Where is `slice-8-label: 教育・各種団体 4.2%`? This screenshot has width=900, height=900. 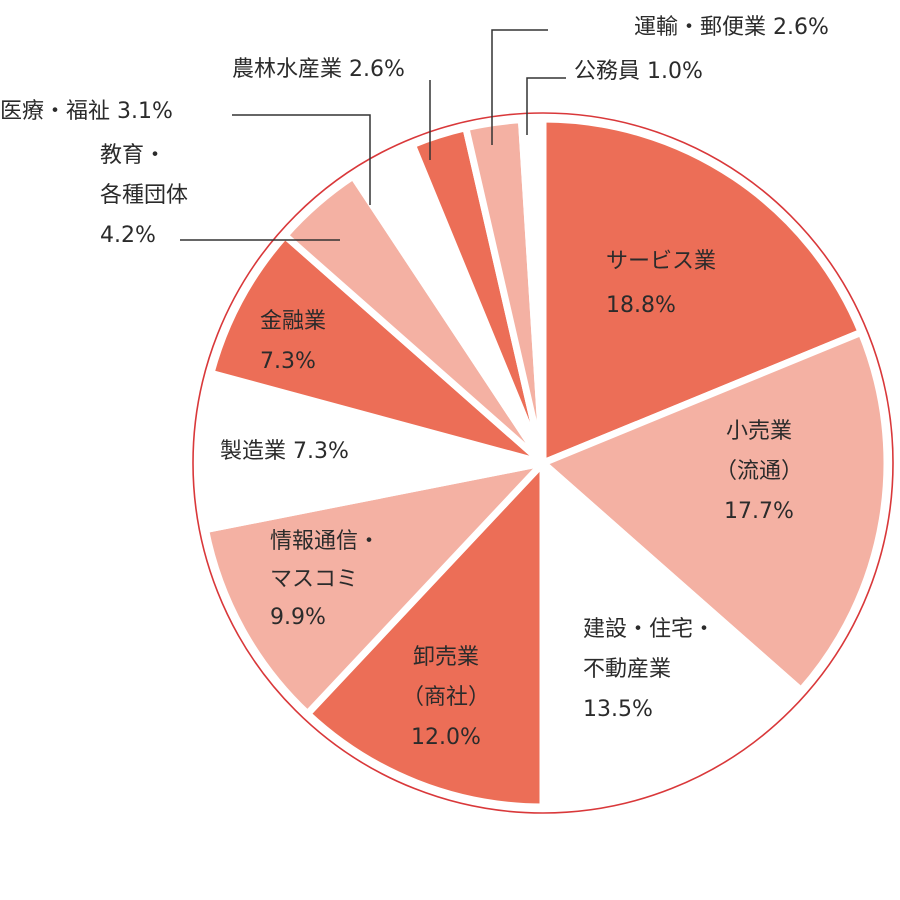
slice-8-label: 教育・各種団体 4.2% is located at coordinates (144, 195).